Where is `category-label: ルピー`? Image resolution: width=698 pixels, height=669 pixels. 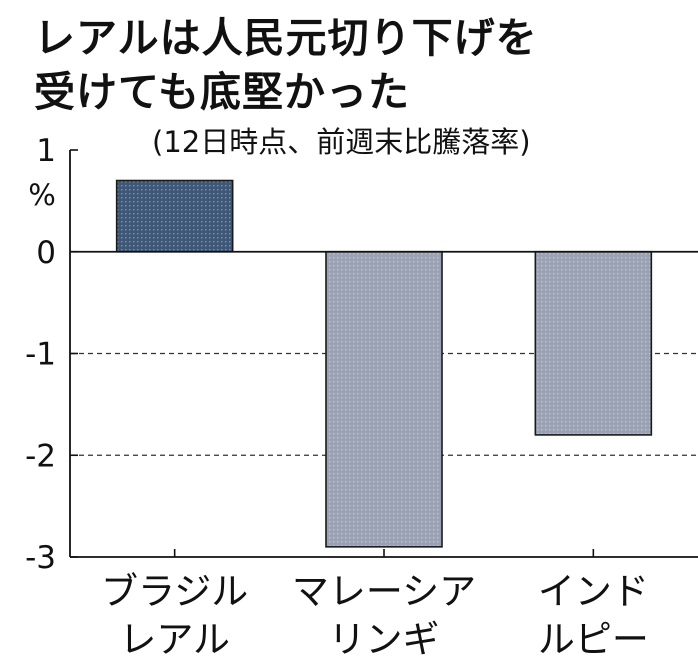 category-label: ルピー is located at coordinates (593, 639).